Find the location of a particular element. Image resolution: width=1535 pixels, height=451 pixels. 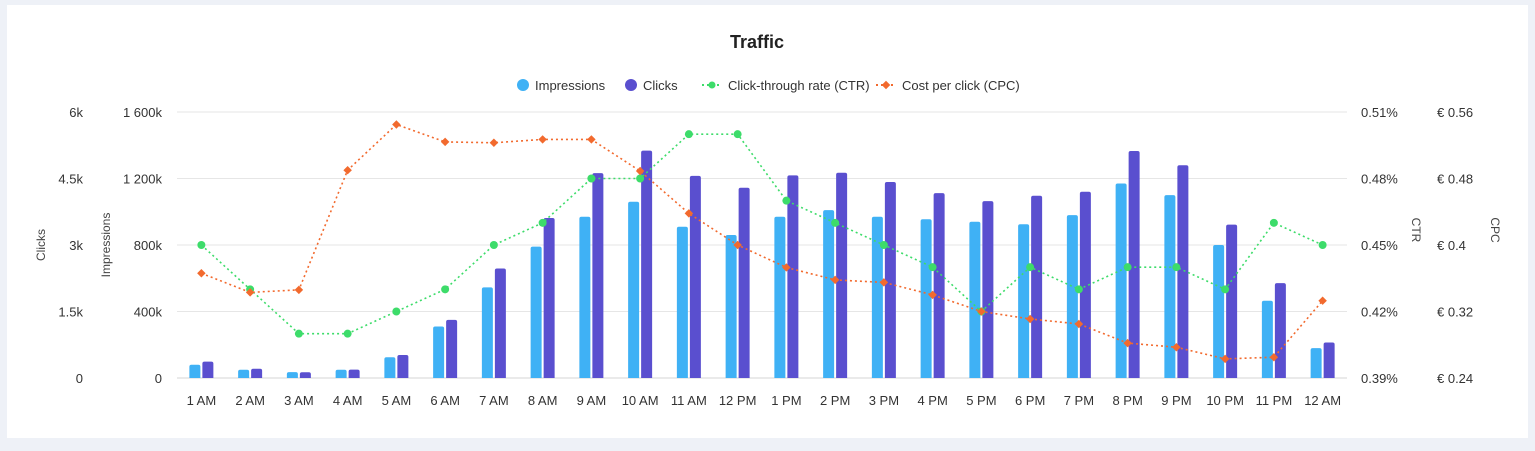

cpc-tick-2: € 0.4 is located at coordinates (1451, 245).